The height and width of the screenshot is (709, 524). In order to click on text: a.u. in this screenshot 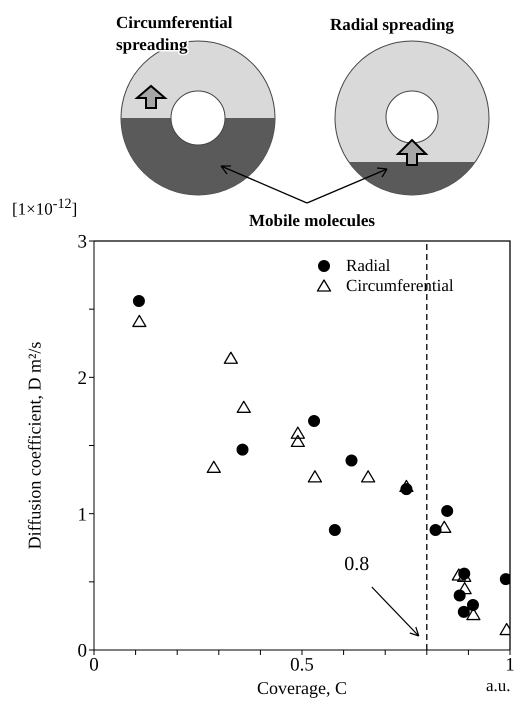, I will do `click(498, 686)`.